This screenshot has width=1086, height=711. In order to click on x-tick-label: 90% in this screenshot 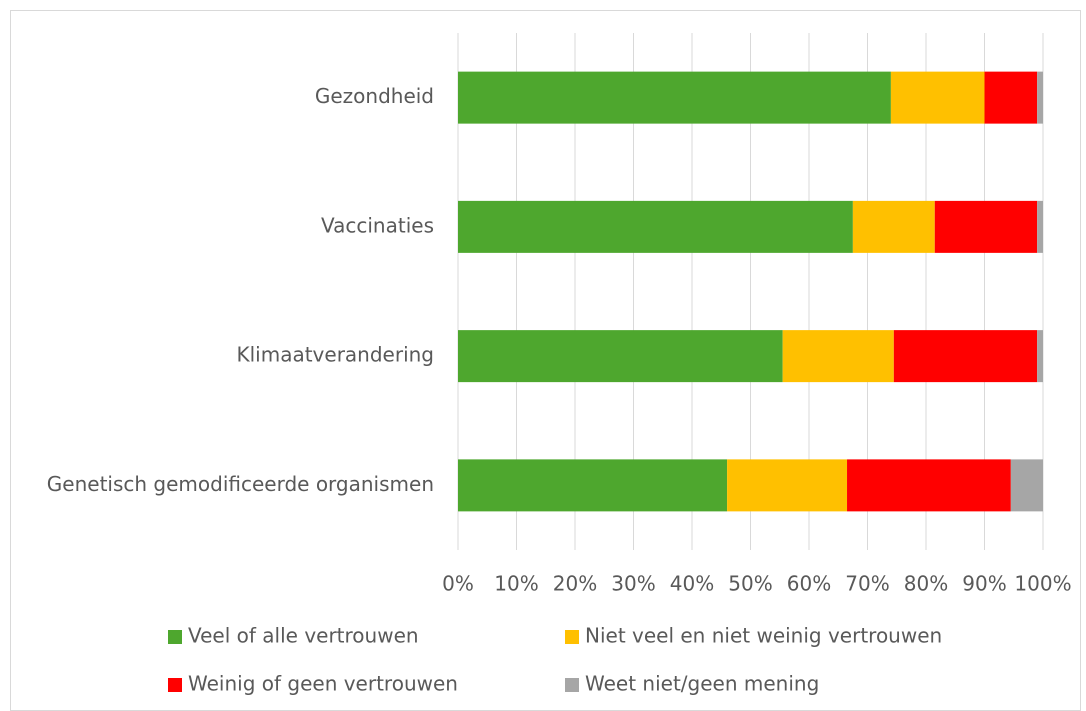, I will do `click(984, 584)`.